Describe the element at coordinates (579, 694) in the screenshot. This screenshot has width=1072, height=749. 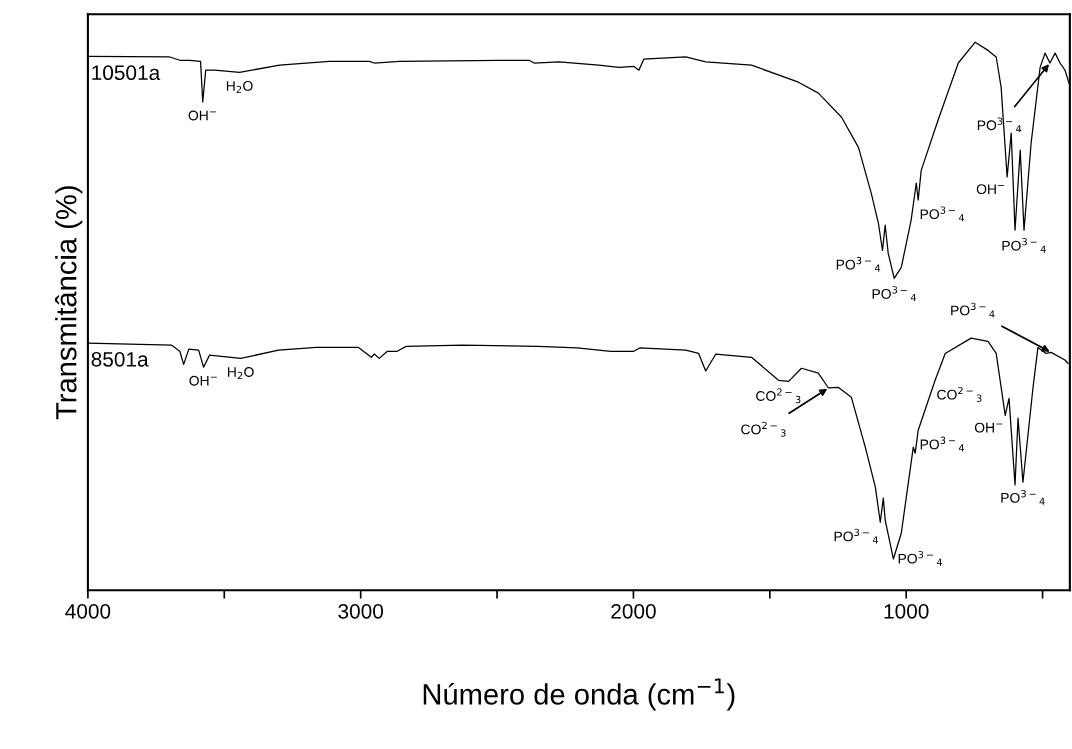
I see `x-axis-title: Número de onda (cm$^{−1}$)` at that location.